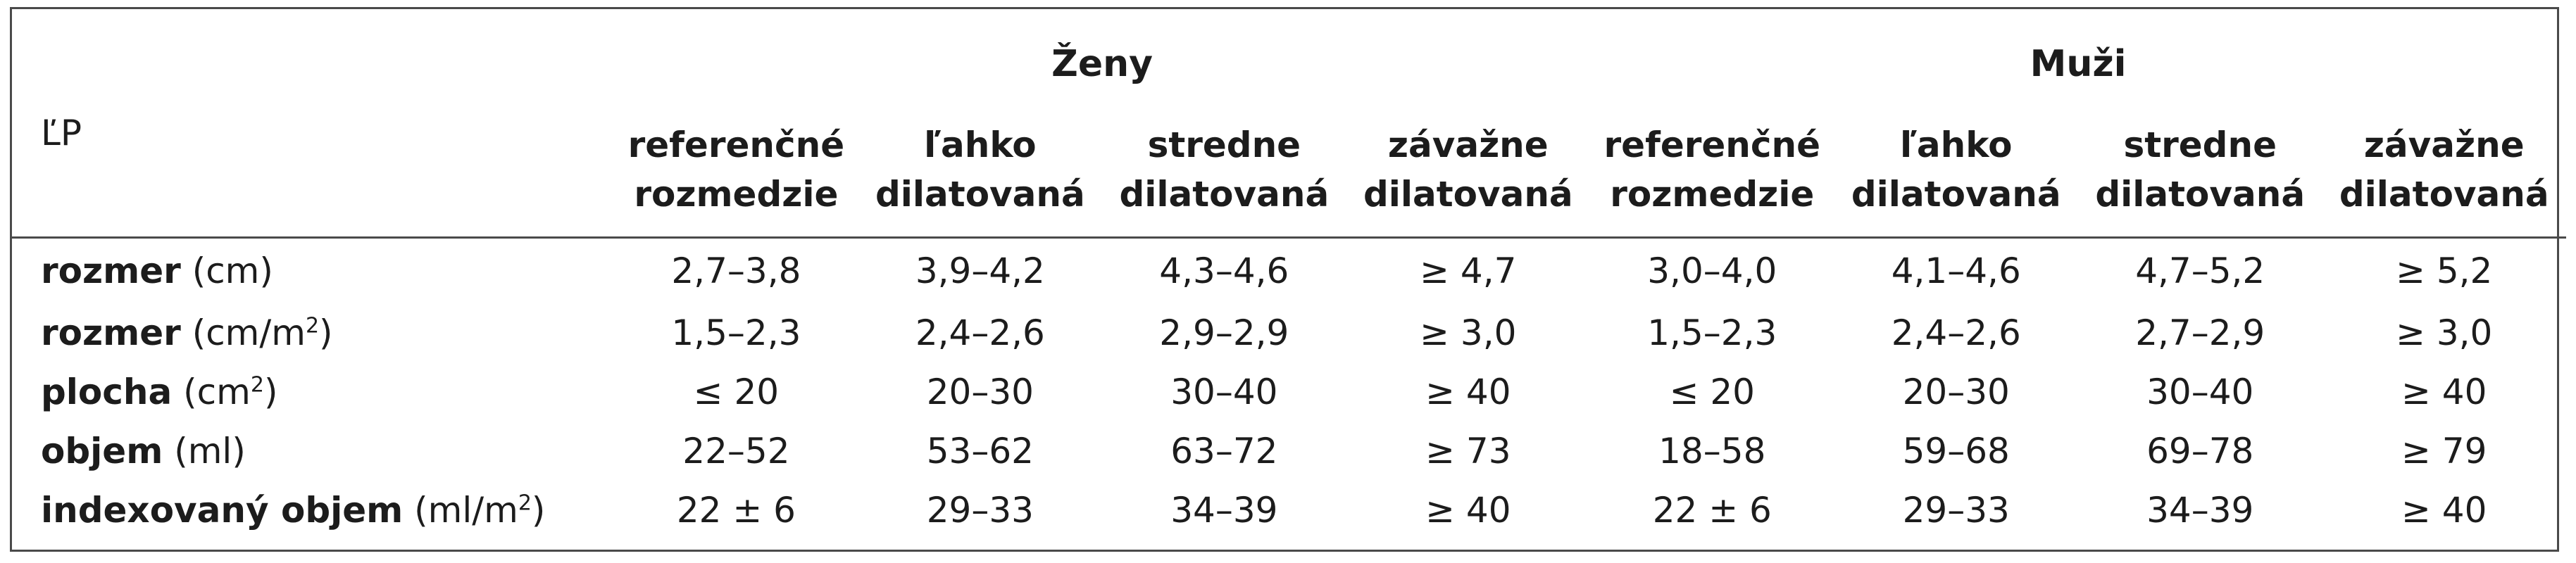 Image resolution: width=2576 pixels, height=563 pixels. Describe the element at coordinates (1224, 332) in the screenshot. I see `table-cell: 2,9–2,9` at that location.